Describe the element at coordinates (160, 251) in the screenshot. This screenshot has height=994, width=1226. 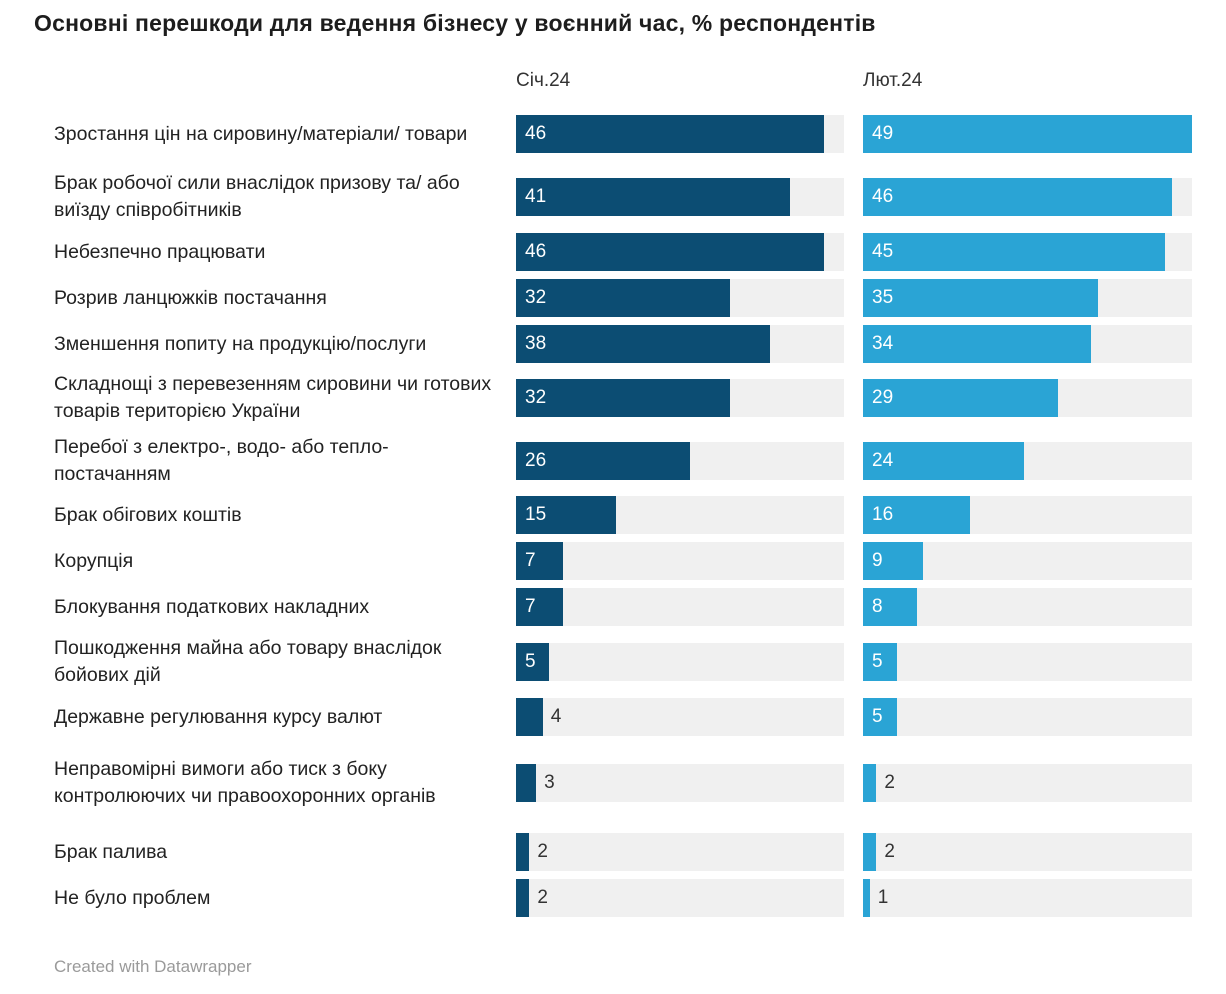
I see `category-label: Небезпечно працювати` at that location.